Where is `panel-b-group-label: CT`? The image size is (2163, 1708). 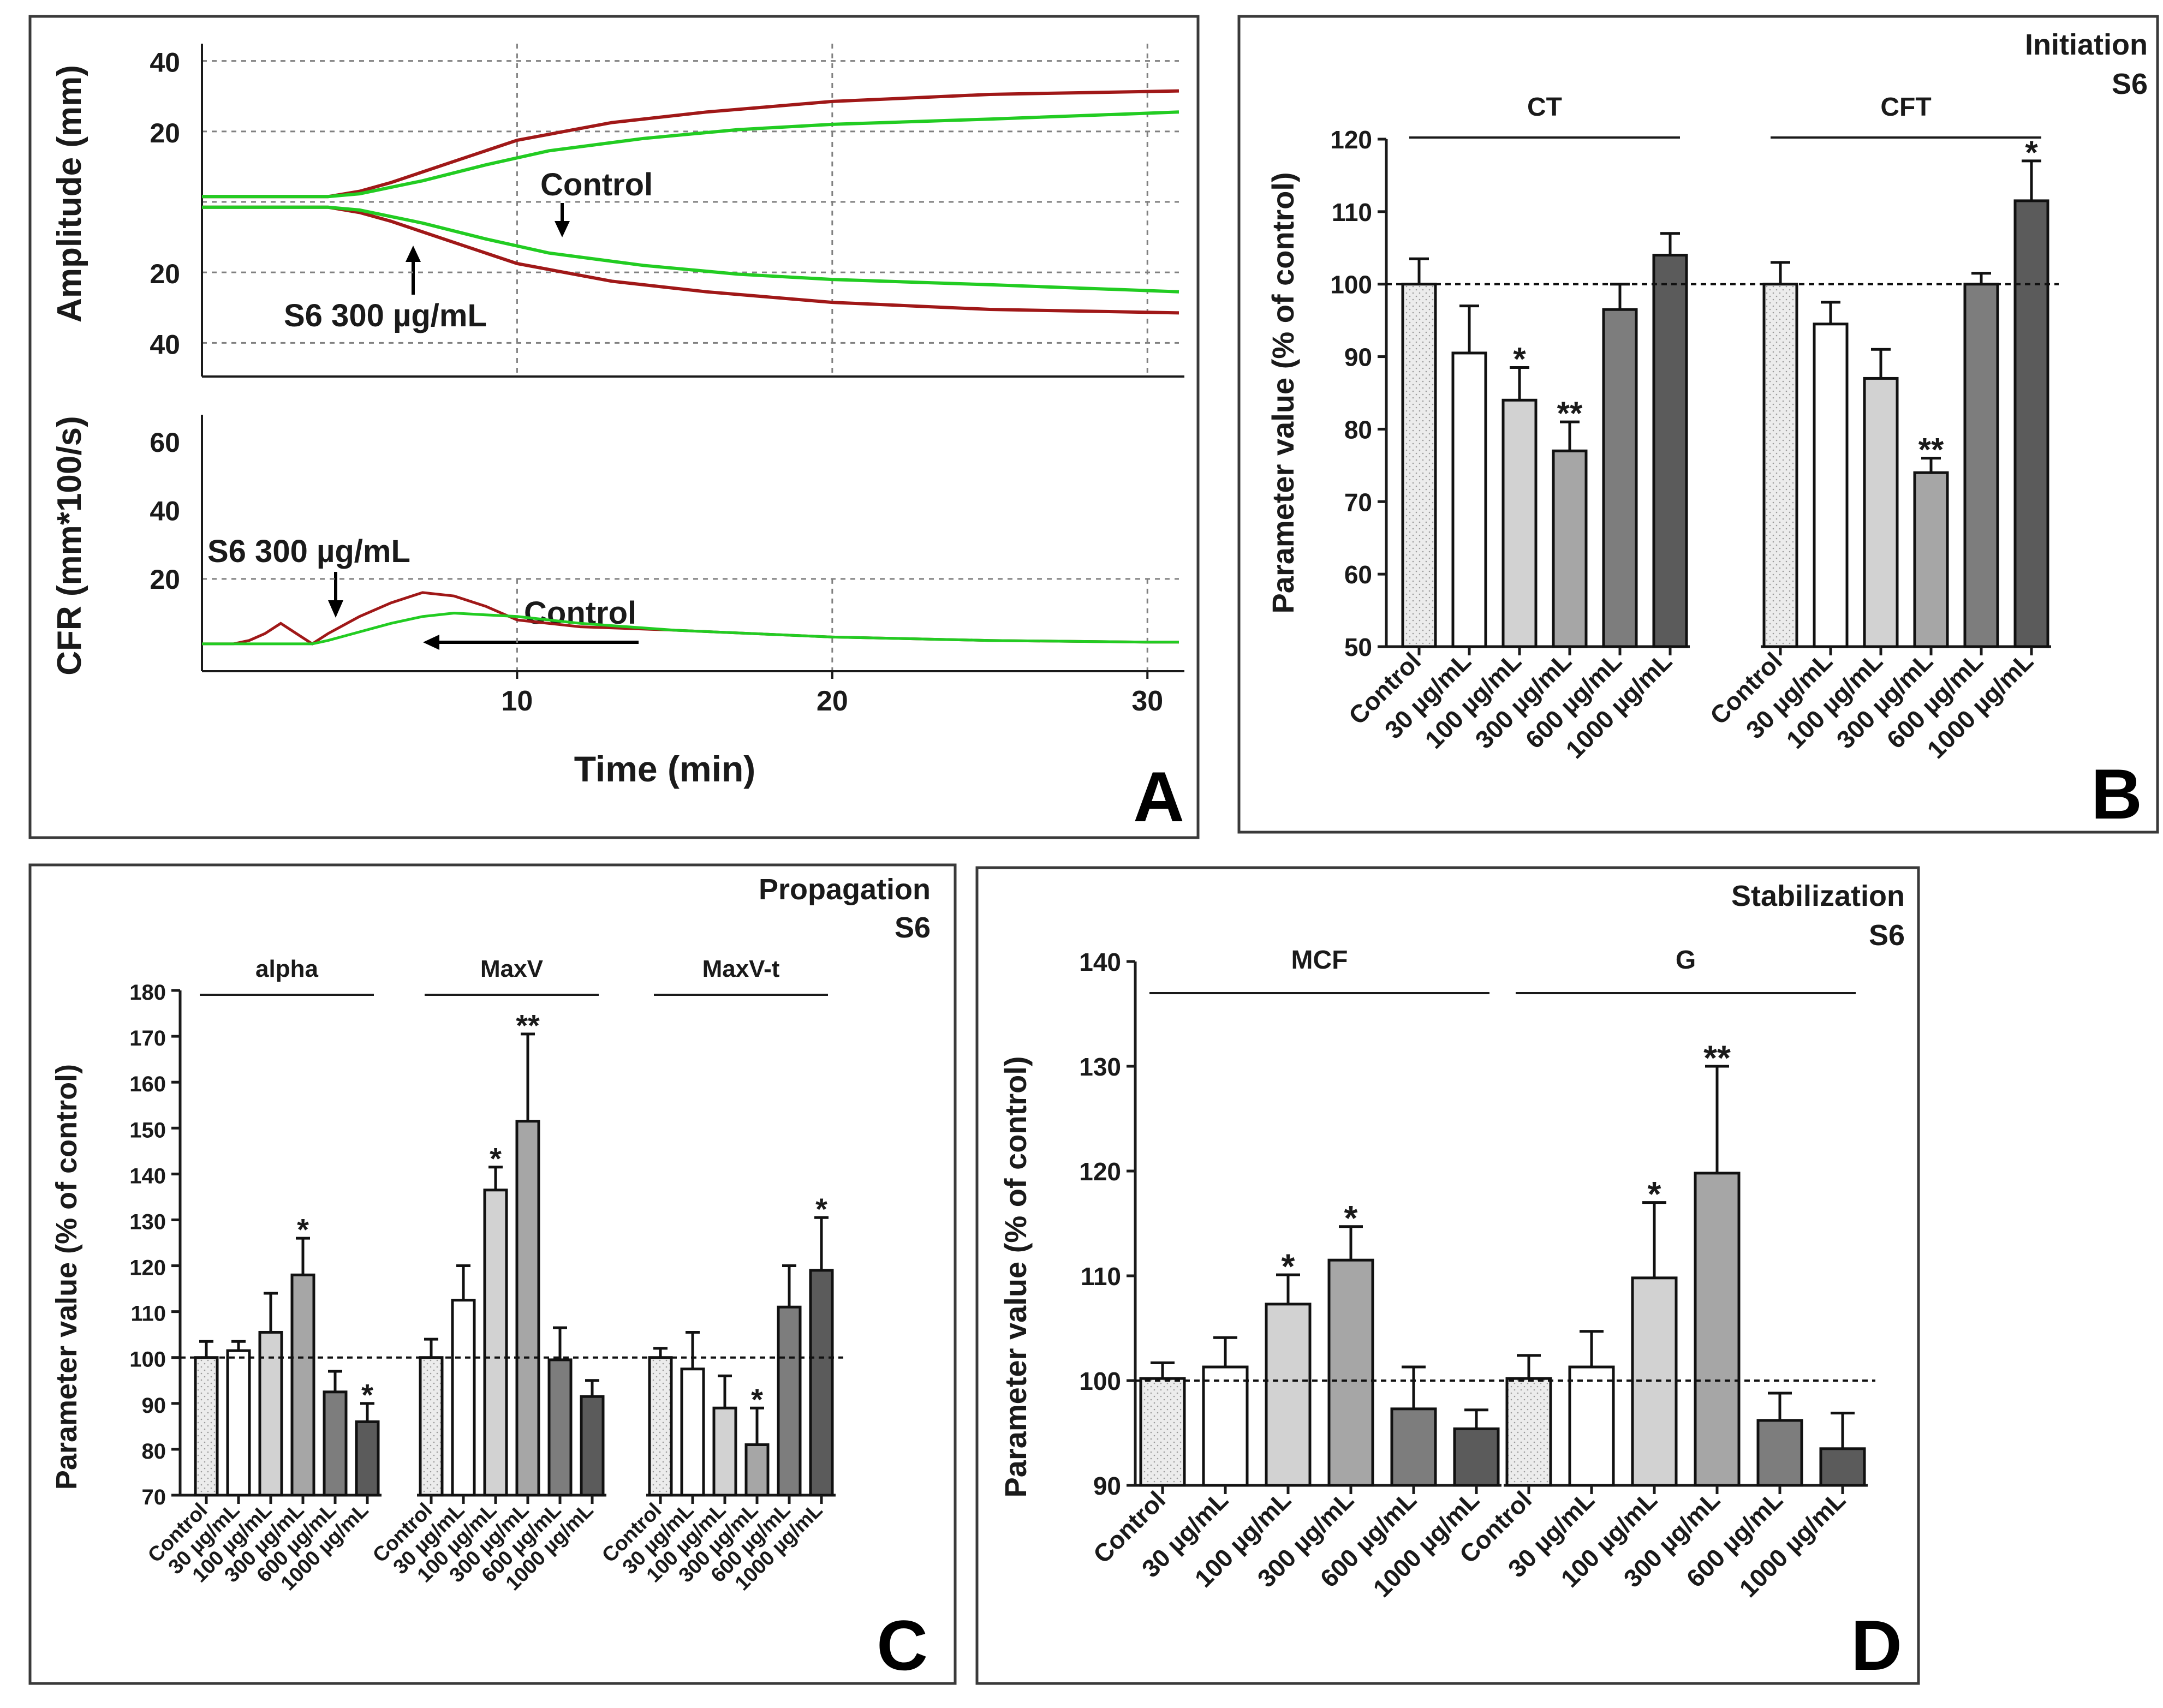 panel-b-group-label: CT is located at coordinates (1544, 107).